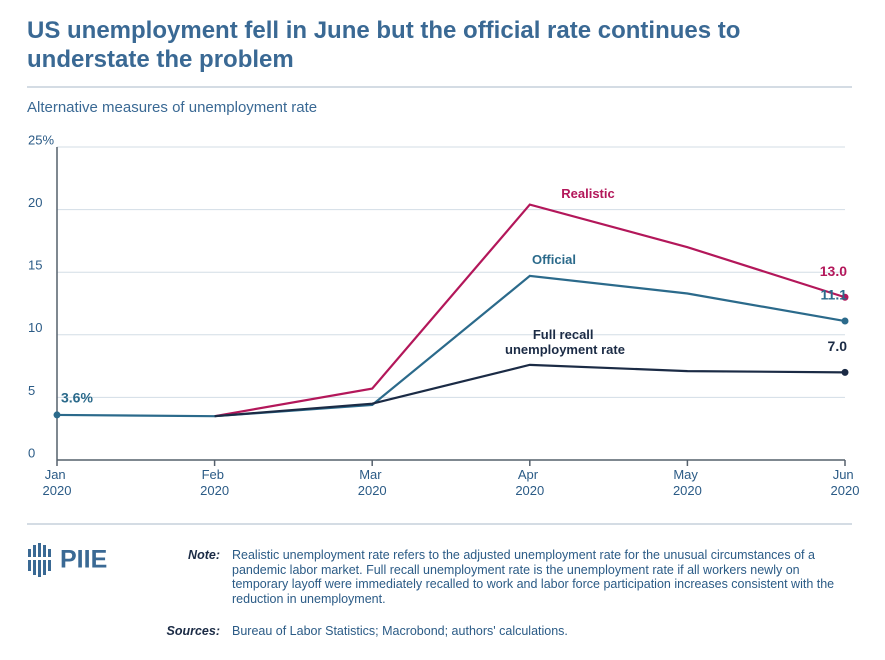  I want to click on x-tick-label: Mar 2020, so click(372, 482).